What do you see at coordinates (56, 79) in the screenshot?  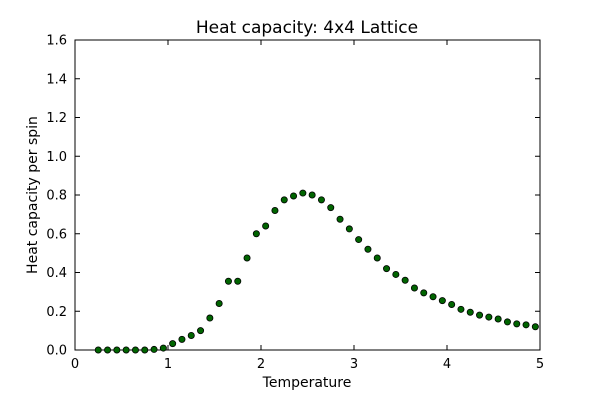 I see `y-tick-label: 1.4` at bounding box center [56, 79].